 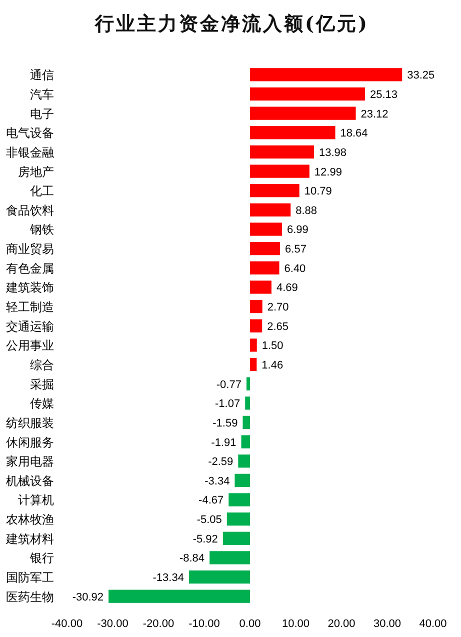 What do you see at coordinates (273, 346) in the screenshot?
I see `data-label: 1.50` at bounding box center [273, 346].